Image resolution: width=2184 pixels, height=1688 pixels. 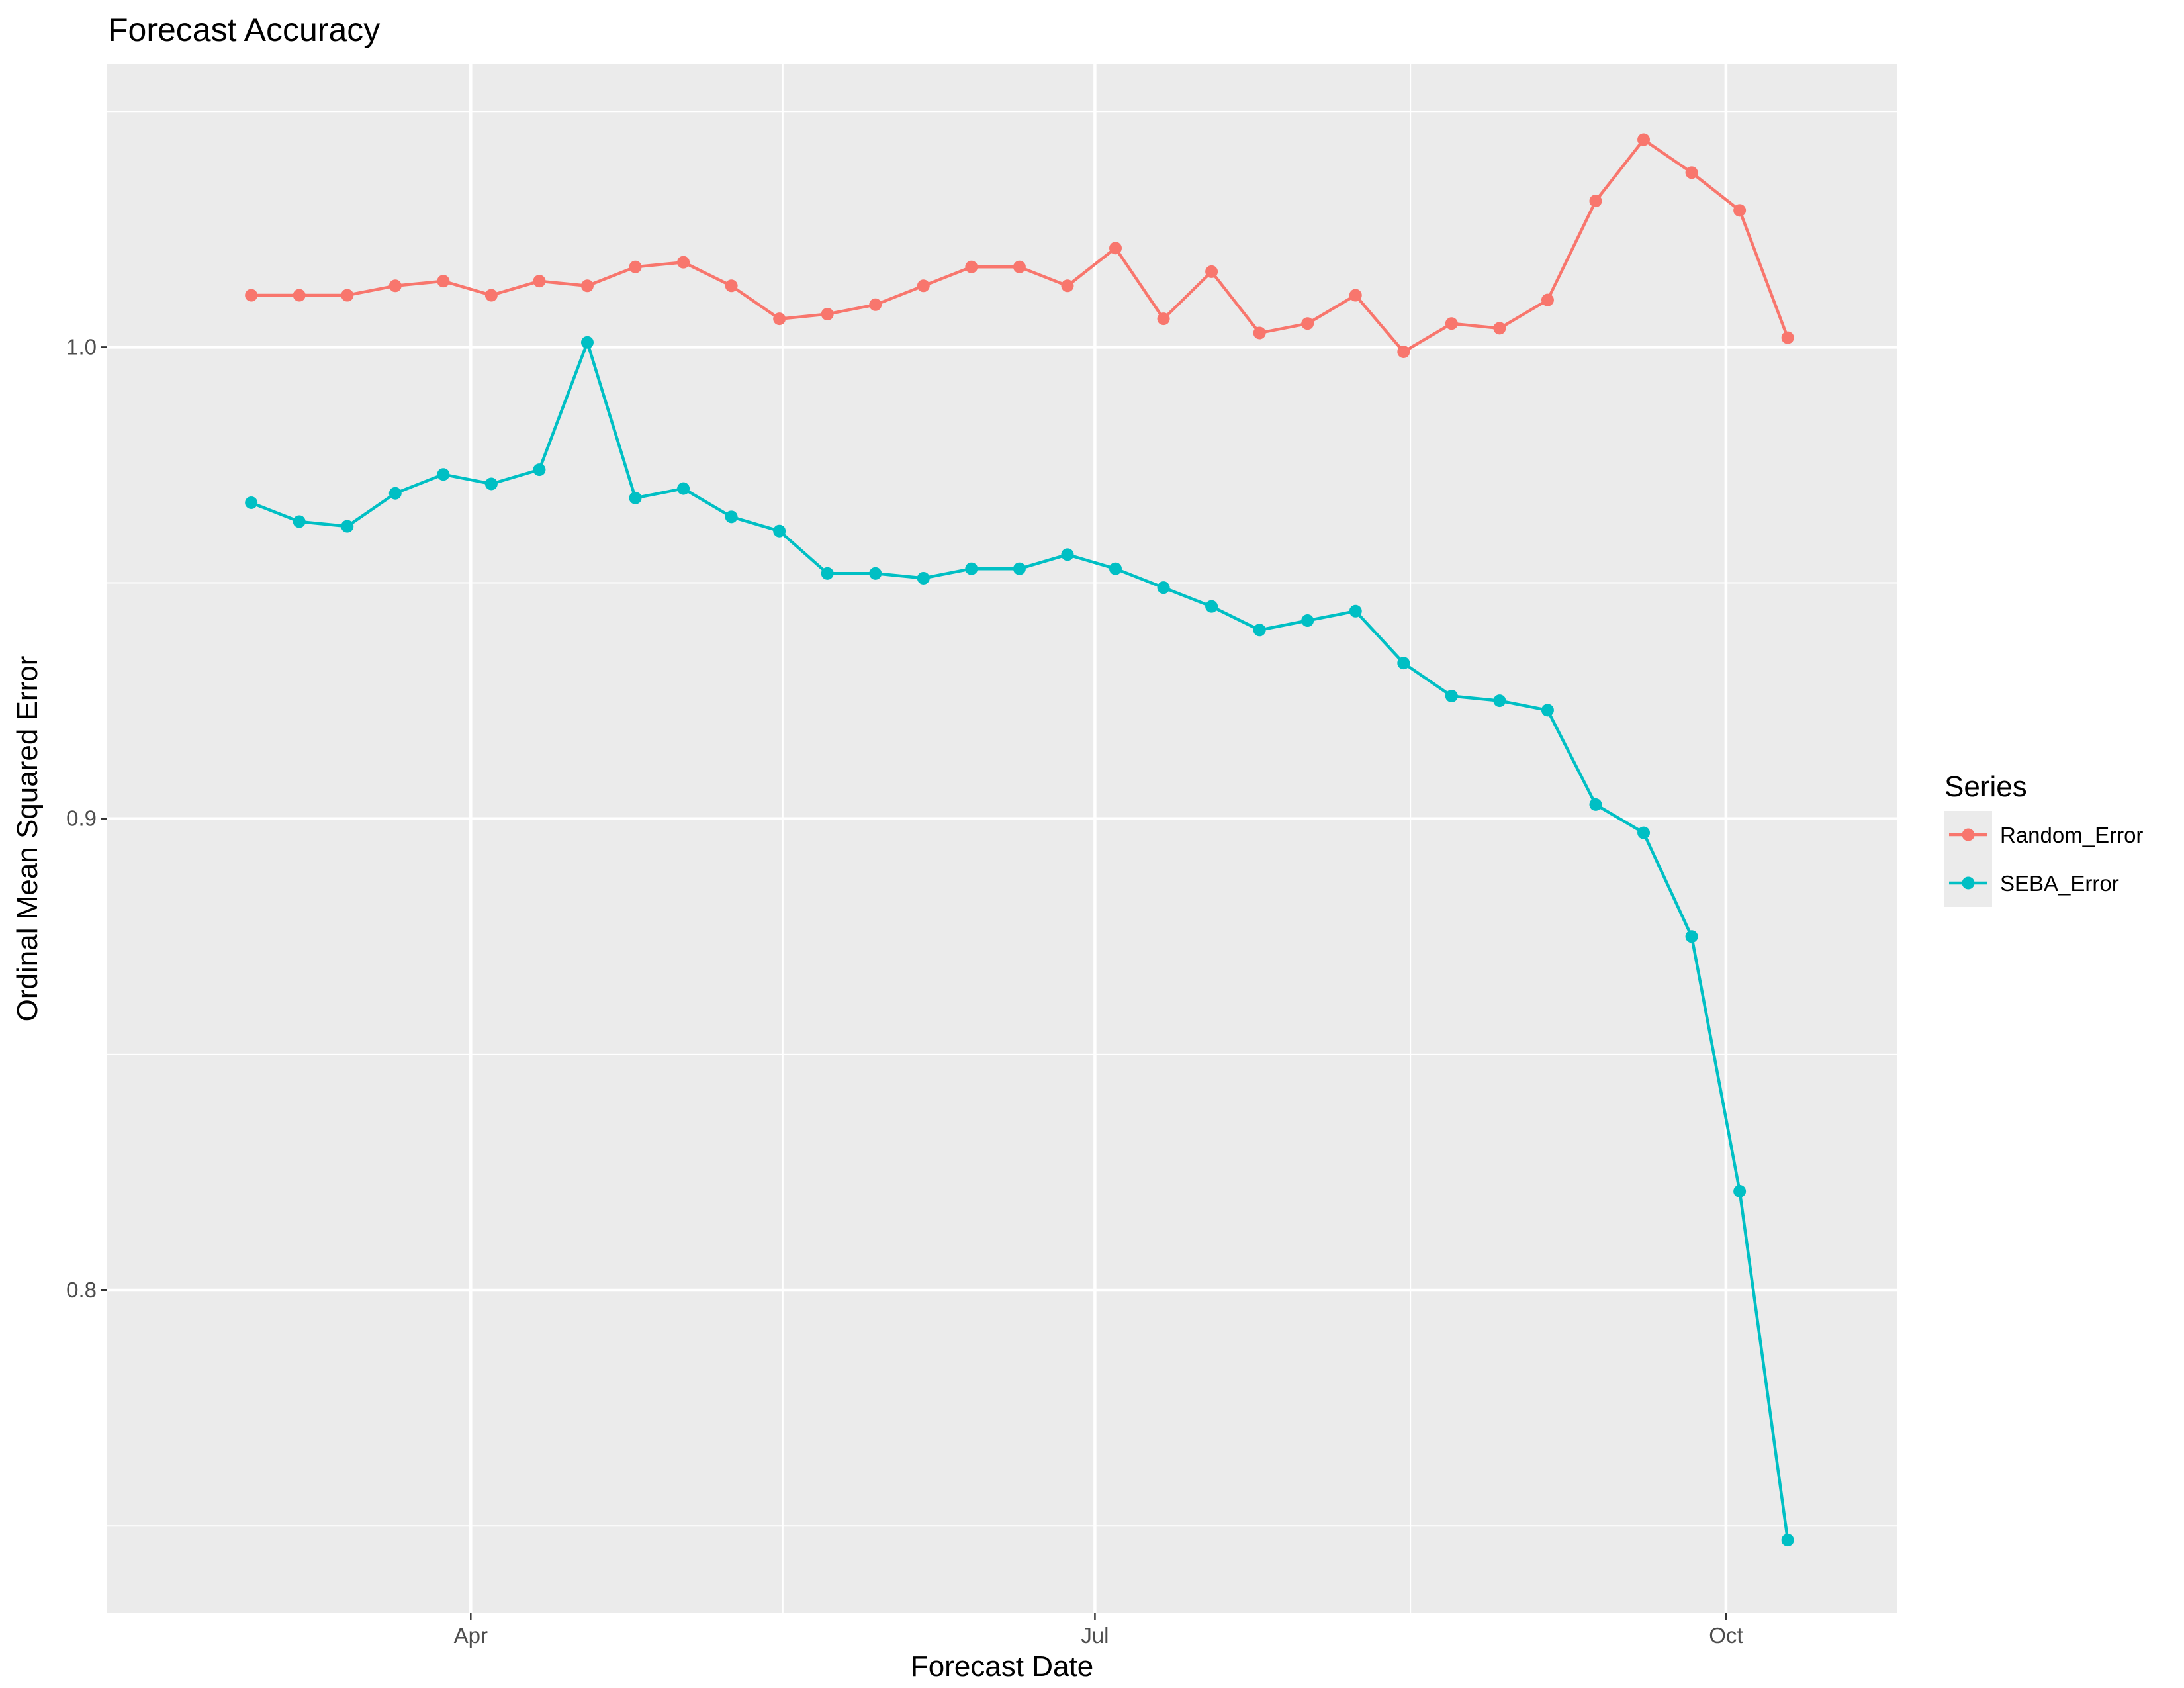 I want to click on legend: Series Random_Error SEBA_Error, so click(x=2043, y=839).